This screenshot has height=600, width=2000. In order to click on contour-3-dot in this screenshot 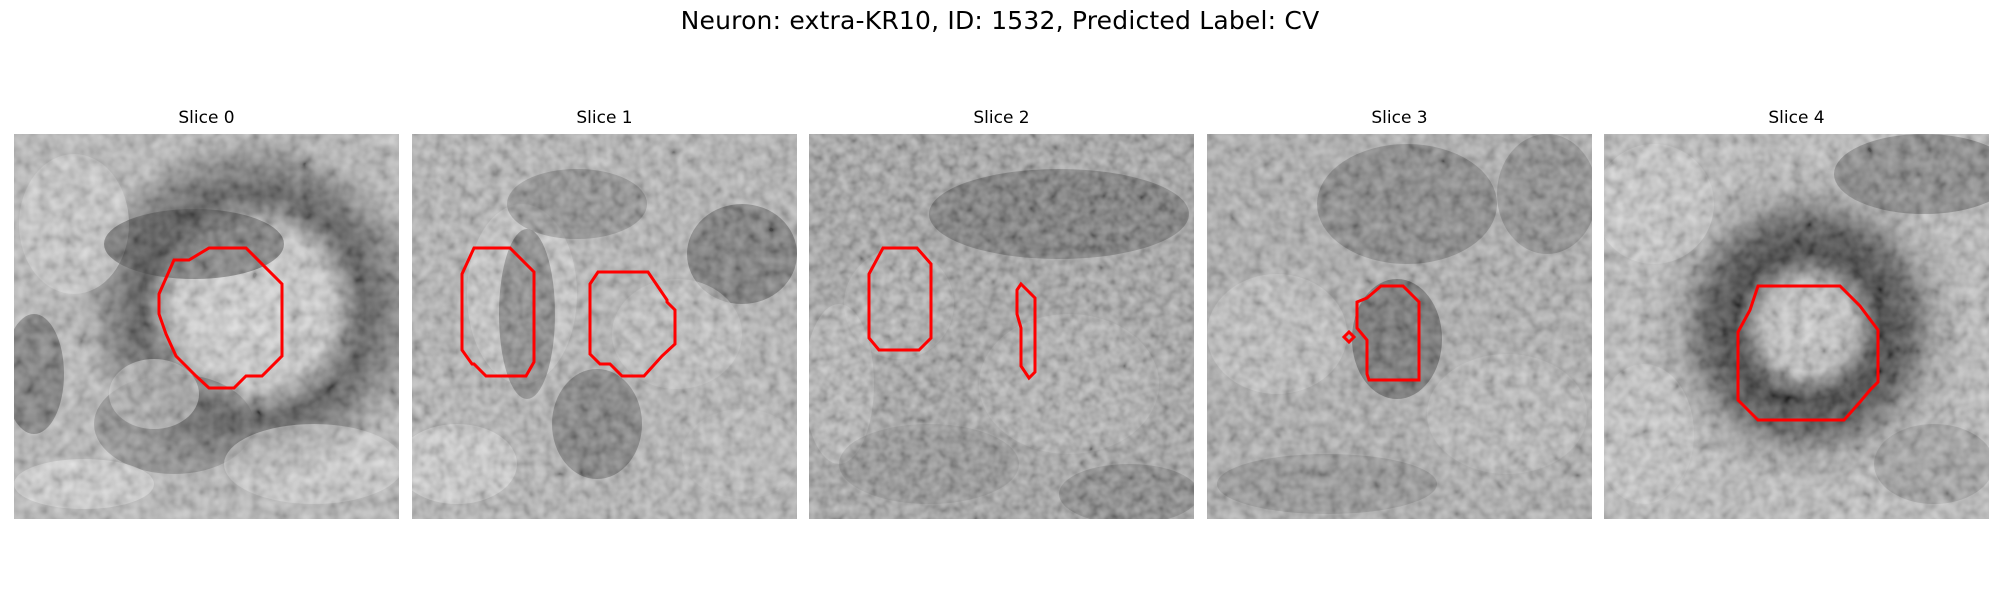, I will do `click(1349, 337)`.